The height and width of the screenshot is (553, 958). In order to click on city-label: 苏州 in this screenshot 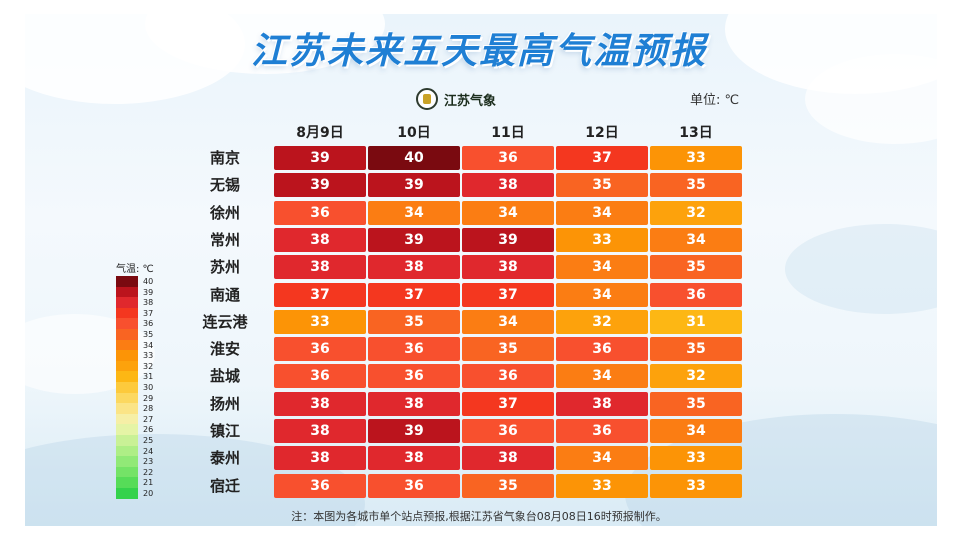, I will do `click(224, 267)`.